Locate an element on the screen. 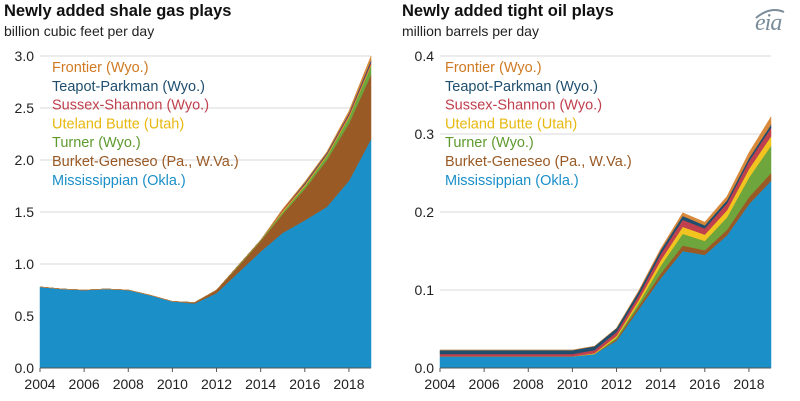 The width and height of the screenshot is (800, 401). oil-legend-burket-geneseo-pa-w-va: Burket-Geneseo (Pa., W.Va.) is located at coordinates (538, 162).